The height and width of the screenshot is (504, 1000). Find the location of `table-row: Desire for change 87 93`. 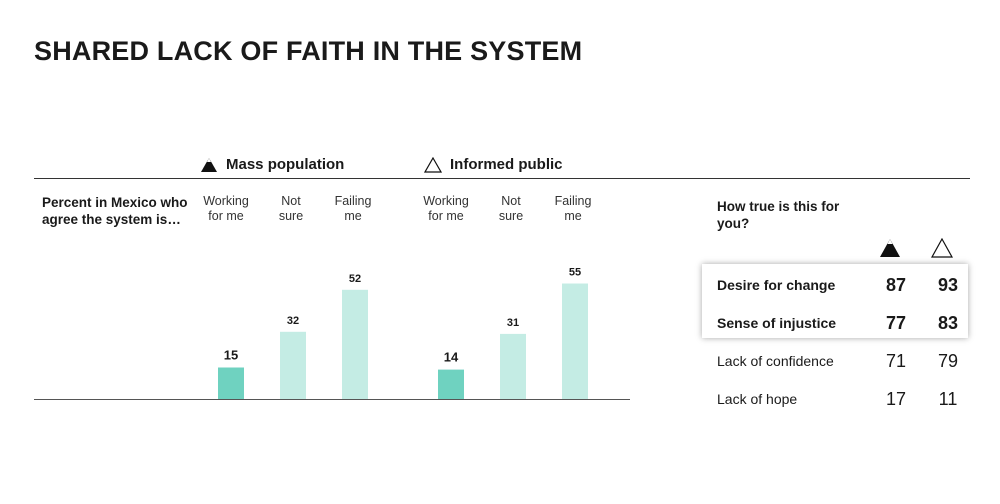

table-row: Desire for change 87 93 is located at coordinates (842, 285).